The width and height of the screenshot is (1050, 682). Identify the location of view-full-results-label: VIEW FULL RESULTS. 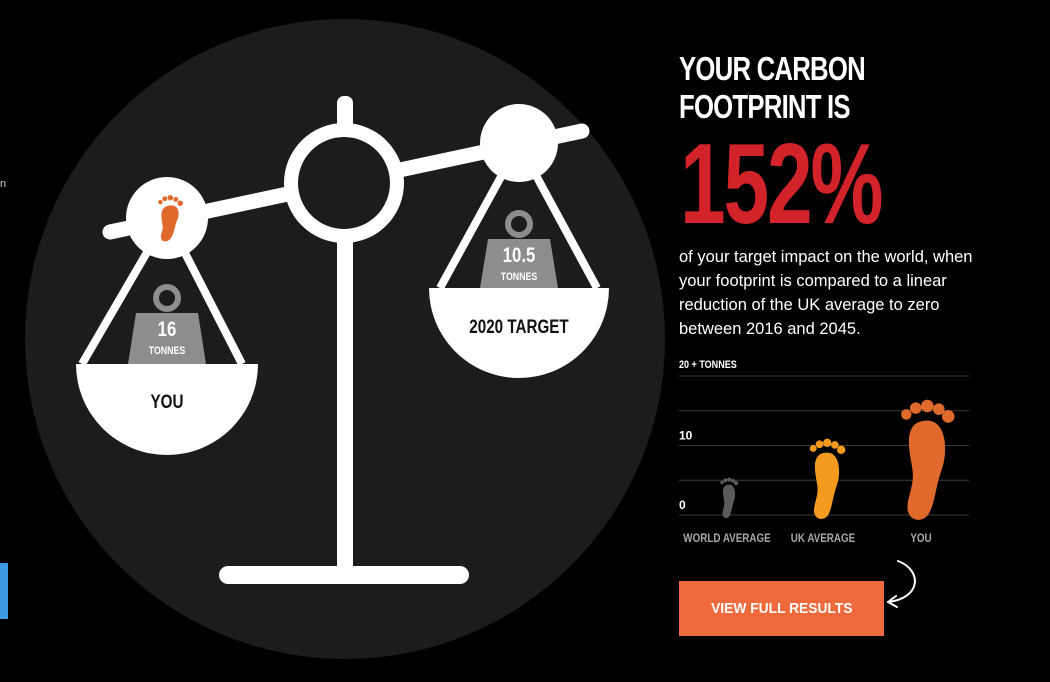
(781, 608).